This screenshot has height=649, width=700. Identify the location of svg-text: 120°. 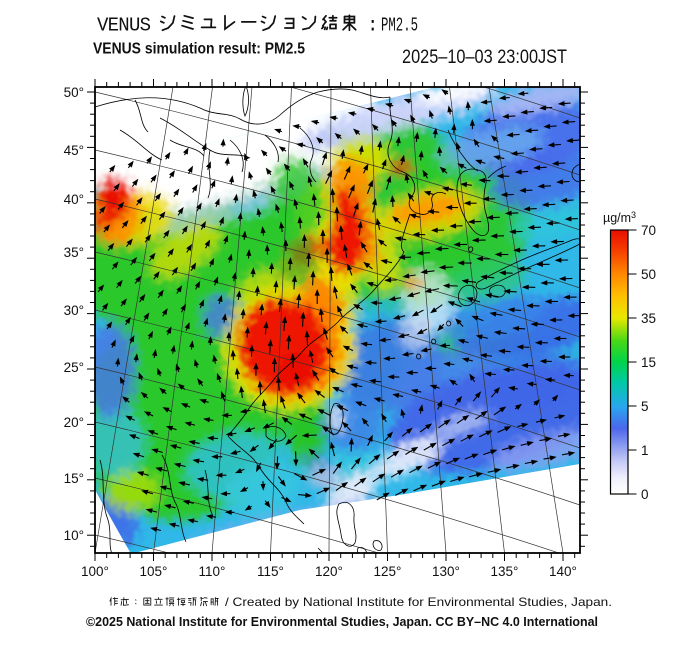
(329, 571).